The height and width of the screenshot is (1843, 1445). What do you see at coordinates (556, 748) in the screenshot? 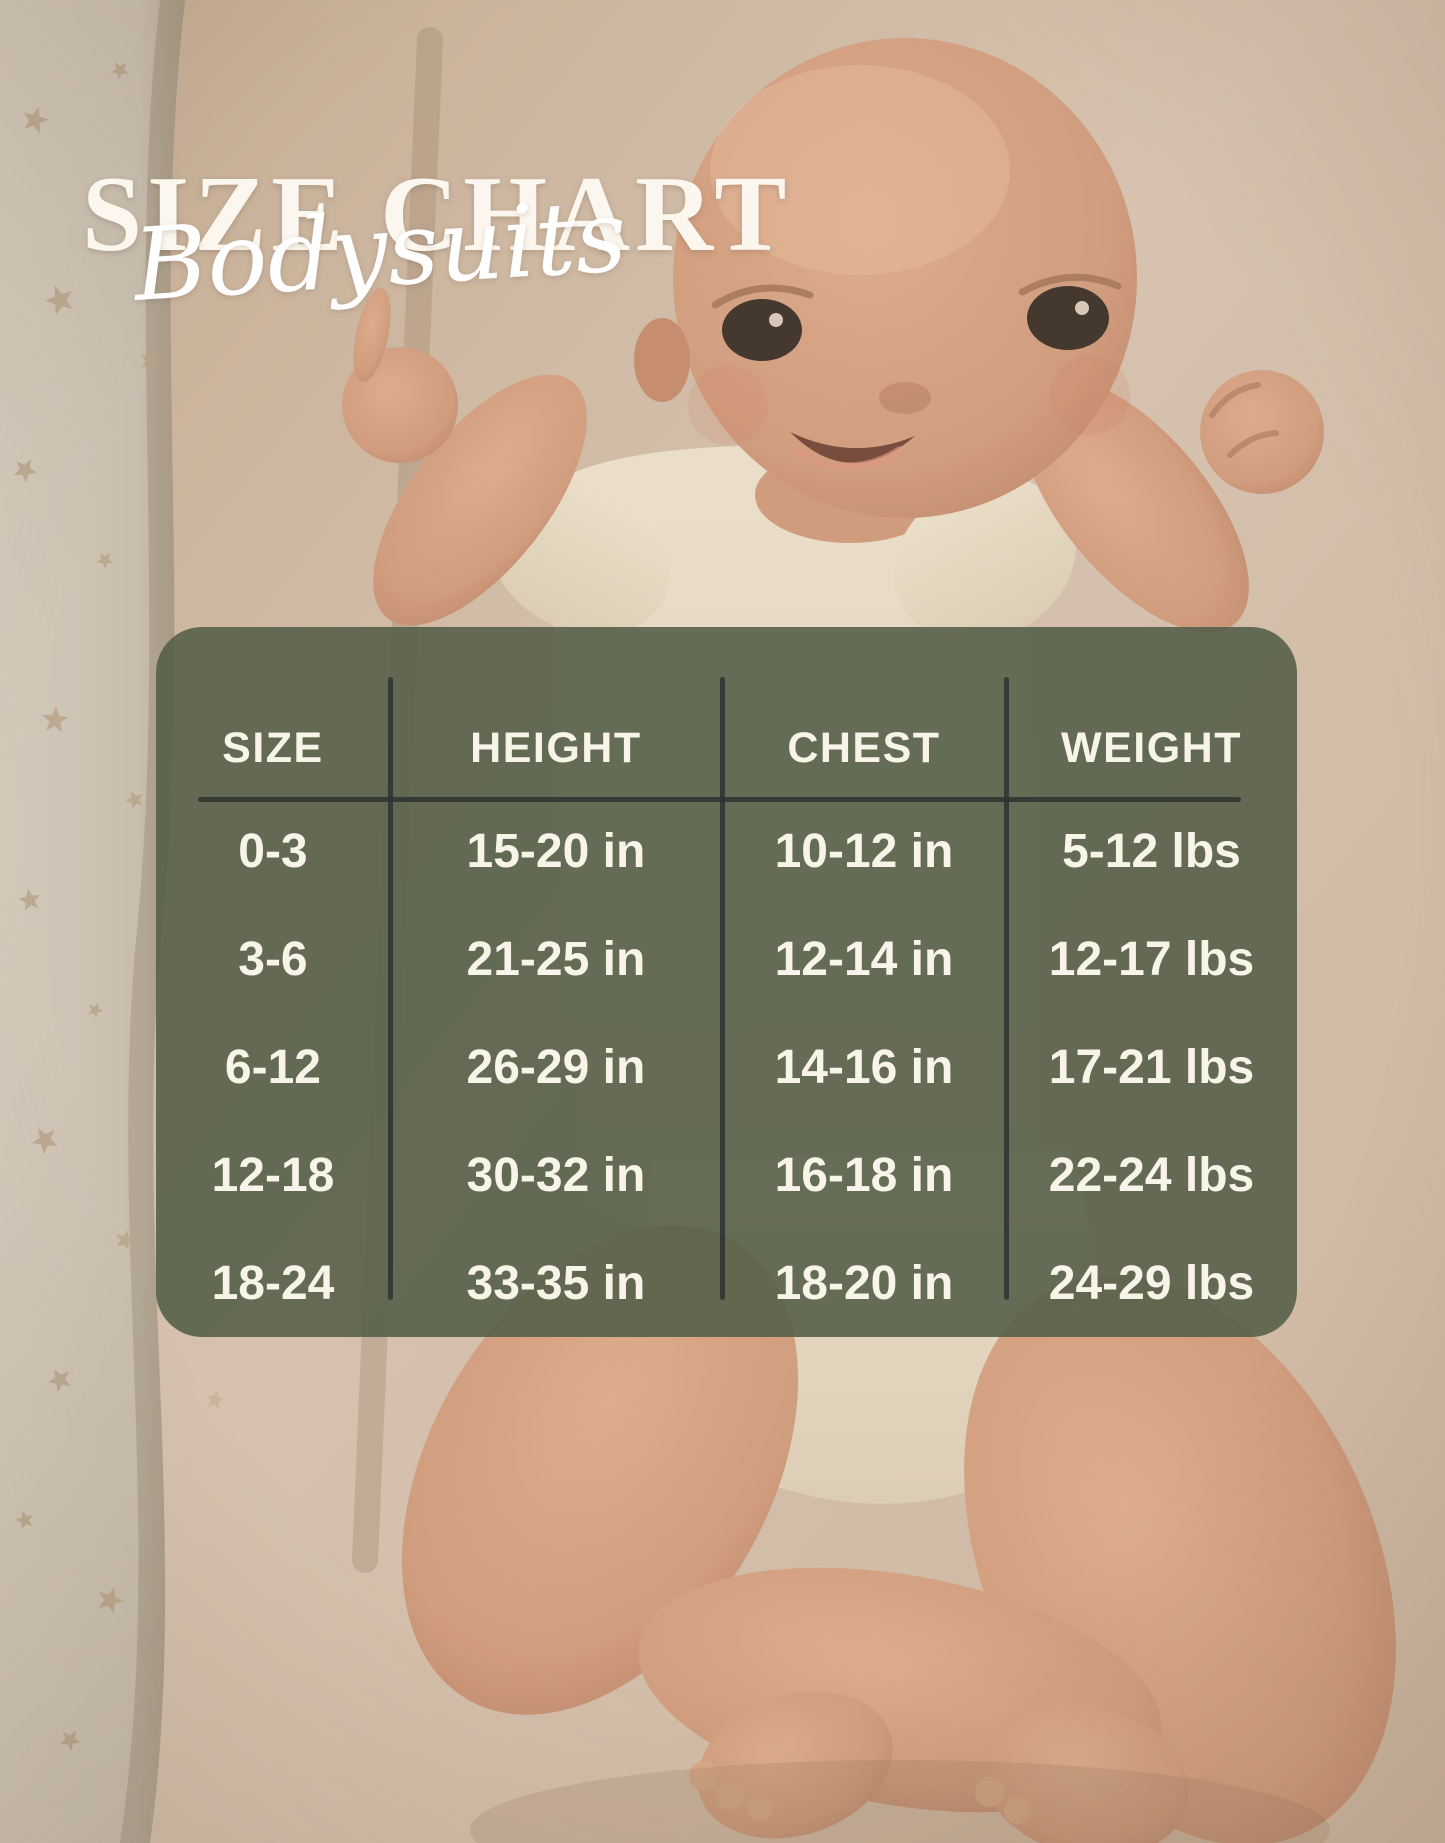
I see `column-header-height: HEIGHT` at bounding box center [556, 748].